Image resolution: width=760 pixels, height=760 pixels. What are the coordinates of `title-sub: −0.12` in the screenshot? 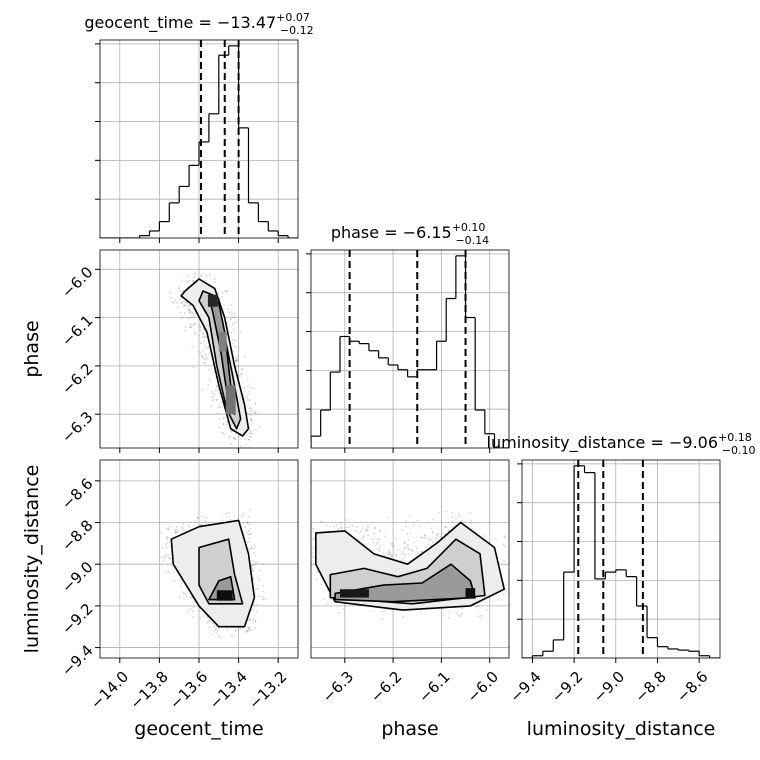 It's located at (297, 30).